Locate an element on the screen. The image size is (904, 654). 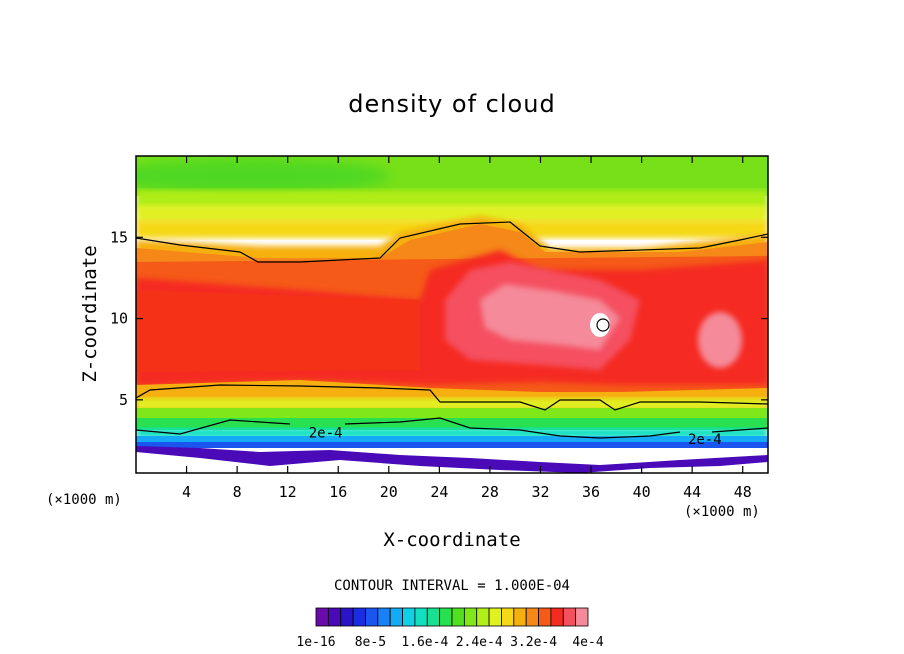
x-tick-label: 4 is located at coordinates (186, 492).